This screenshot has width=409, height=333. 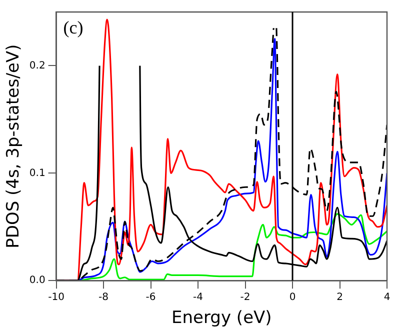 What do you see at coordinates (339, 298) in the screenshot?
I see `x-tick-label: 2` at bounding box center [339, 298].